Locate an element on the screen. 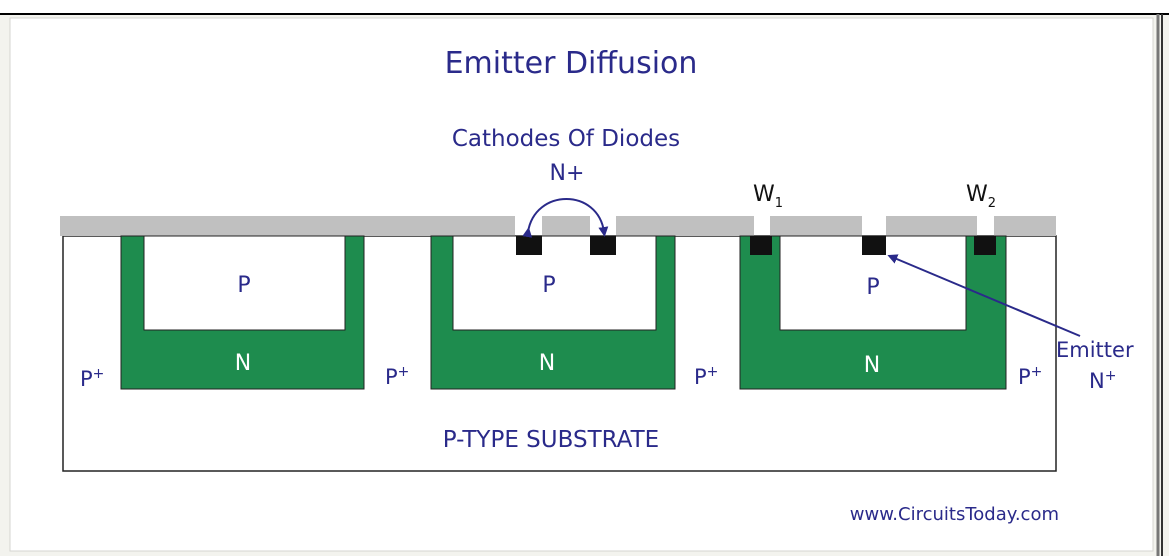 Image resolution: width=1169 pixels, height=560 pixels. w2-label: W2 is located at coordinates (981, 196).